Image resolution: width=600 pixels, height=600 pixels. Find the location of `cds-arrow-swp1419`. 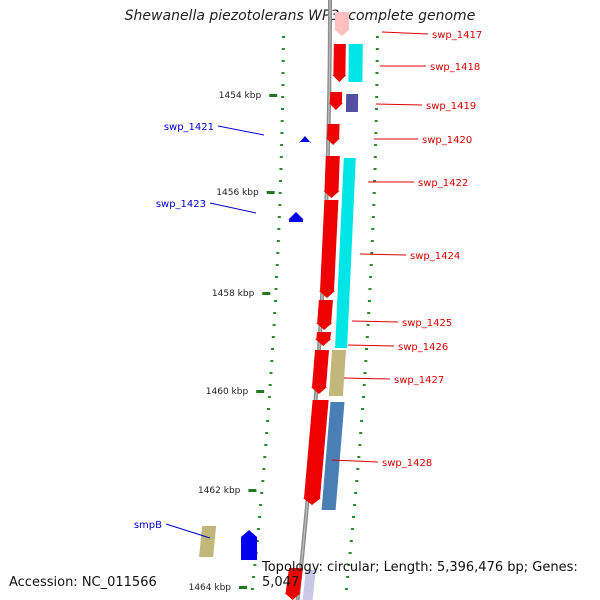

cds-arrow-swp1419 is located at coordinates (335, 101).